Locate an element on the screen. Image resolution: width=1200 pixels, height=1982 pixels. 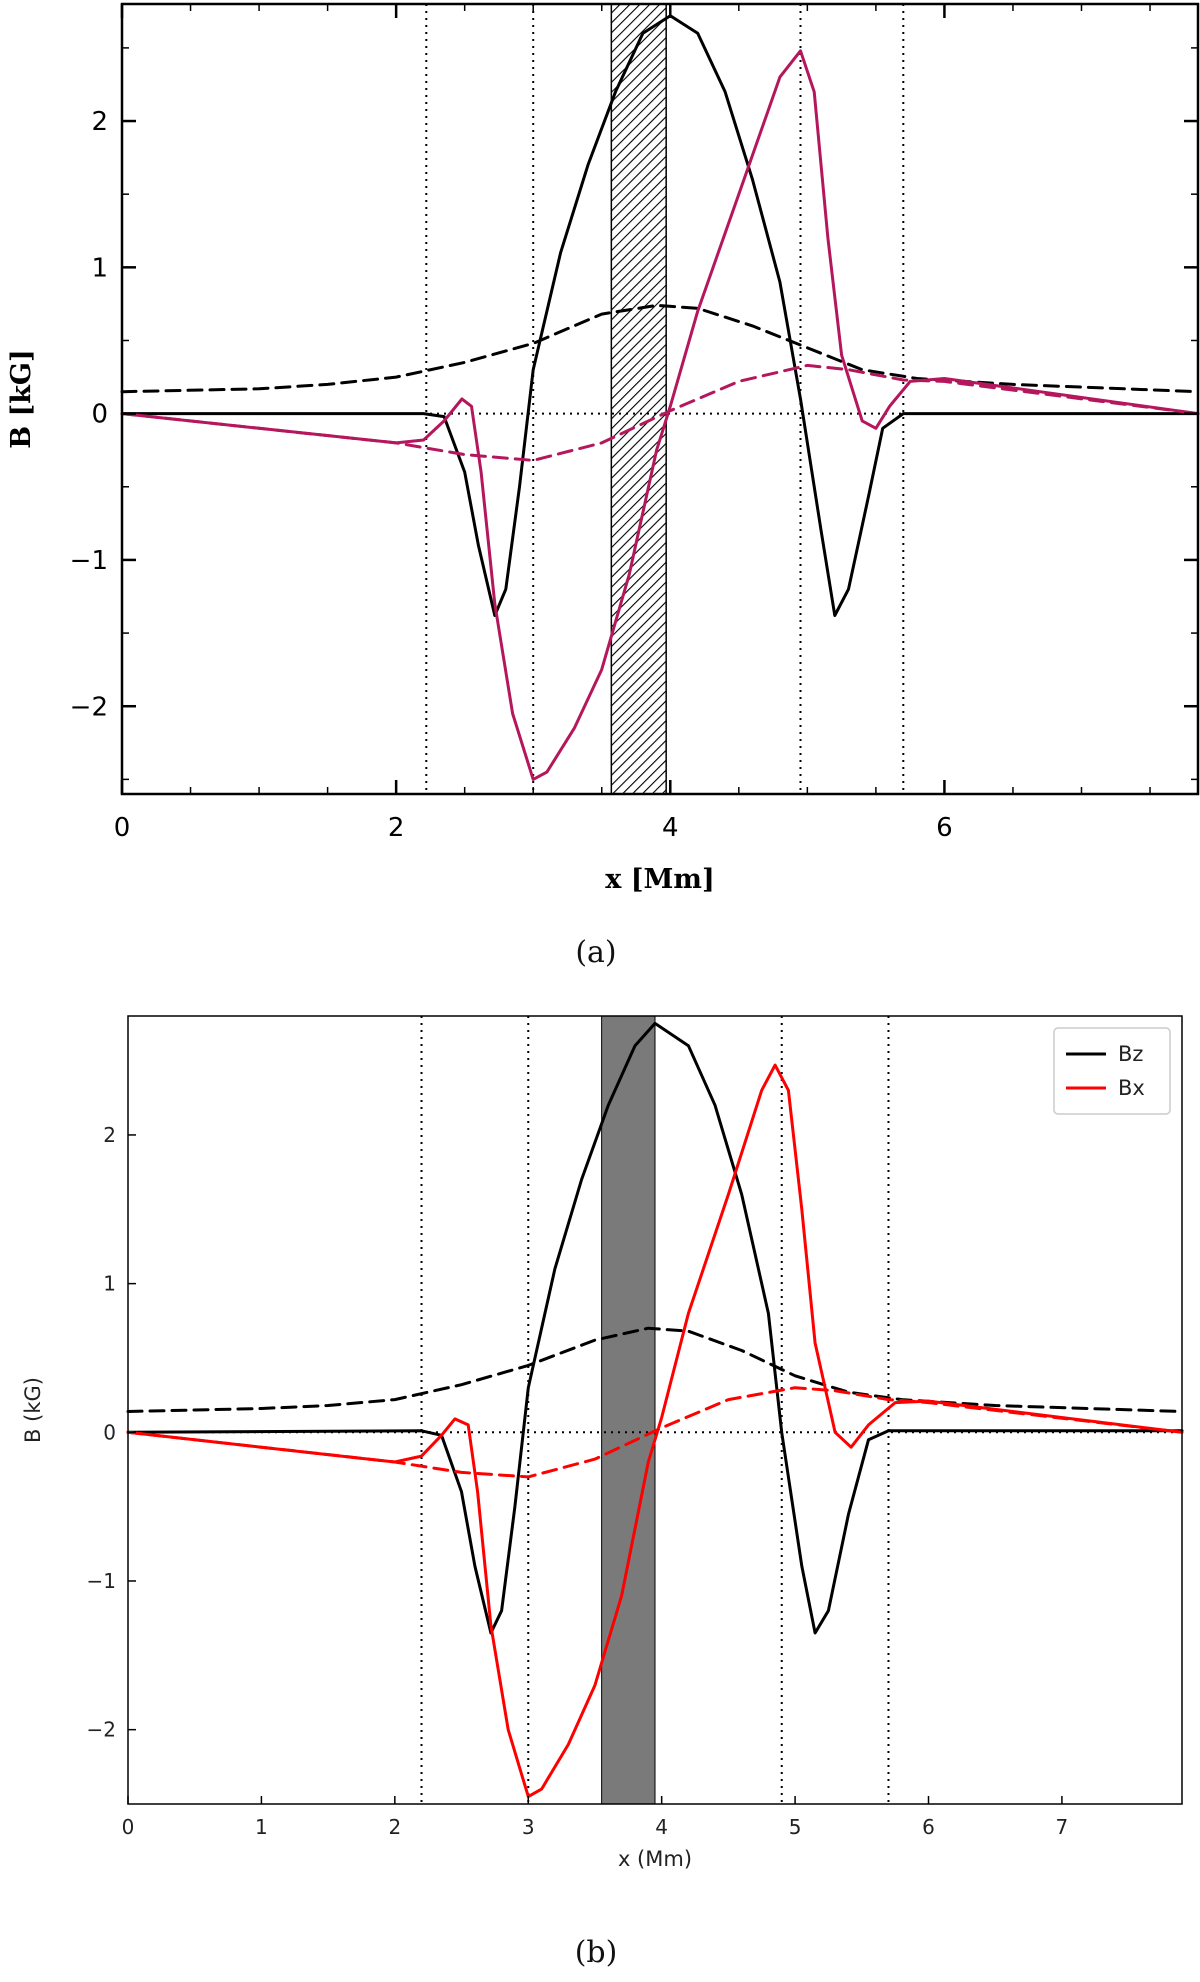
x-tick-label: 5 is located at coordinates (795, 1827).